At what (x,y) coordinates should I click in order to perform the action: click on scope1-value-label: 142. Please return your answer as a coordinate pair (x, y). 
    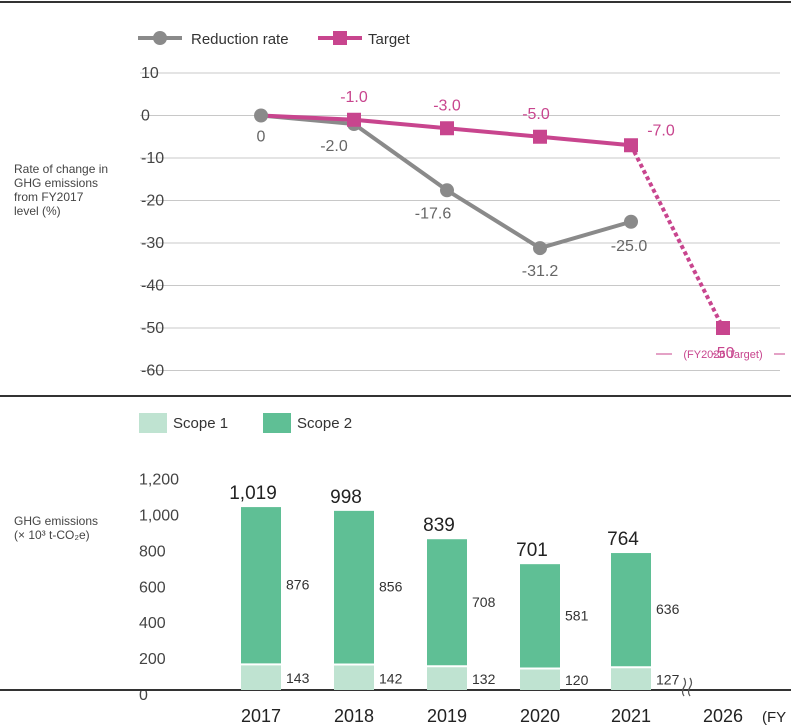
    Looking at the image, I should click on (391, 678).